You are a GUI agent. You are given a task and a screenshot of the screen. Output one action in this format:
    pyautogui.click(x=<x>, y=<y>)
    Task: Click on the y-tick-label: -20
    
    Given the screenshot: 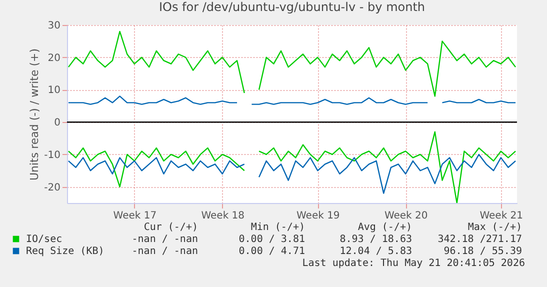 What is the action you would take?
    pyautogui.click(x=52, y=188)
    